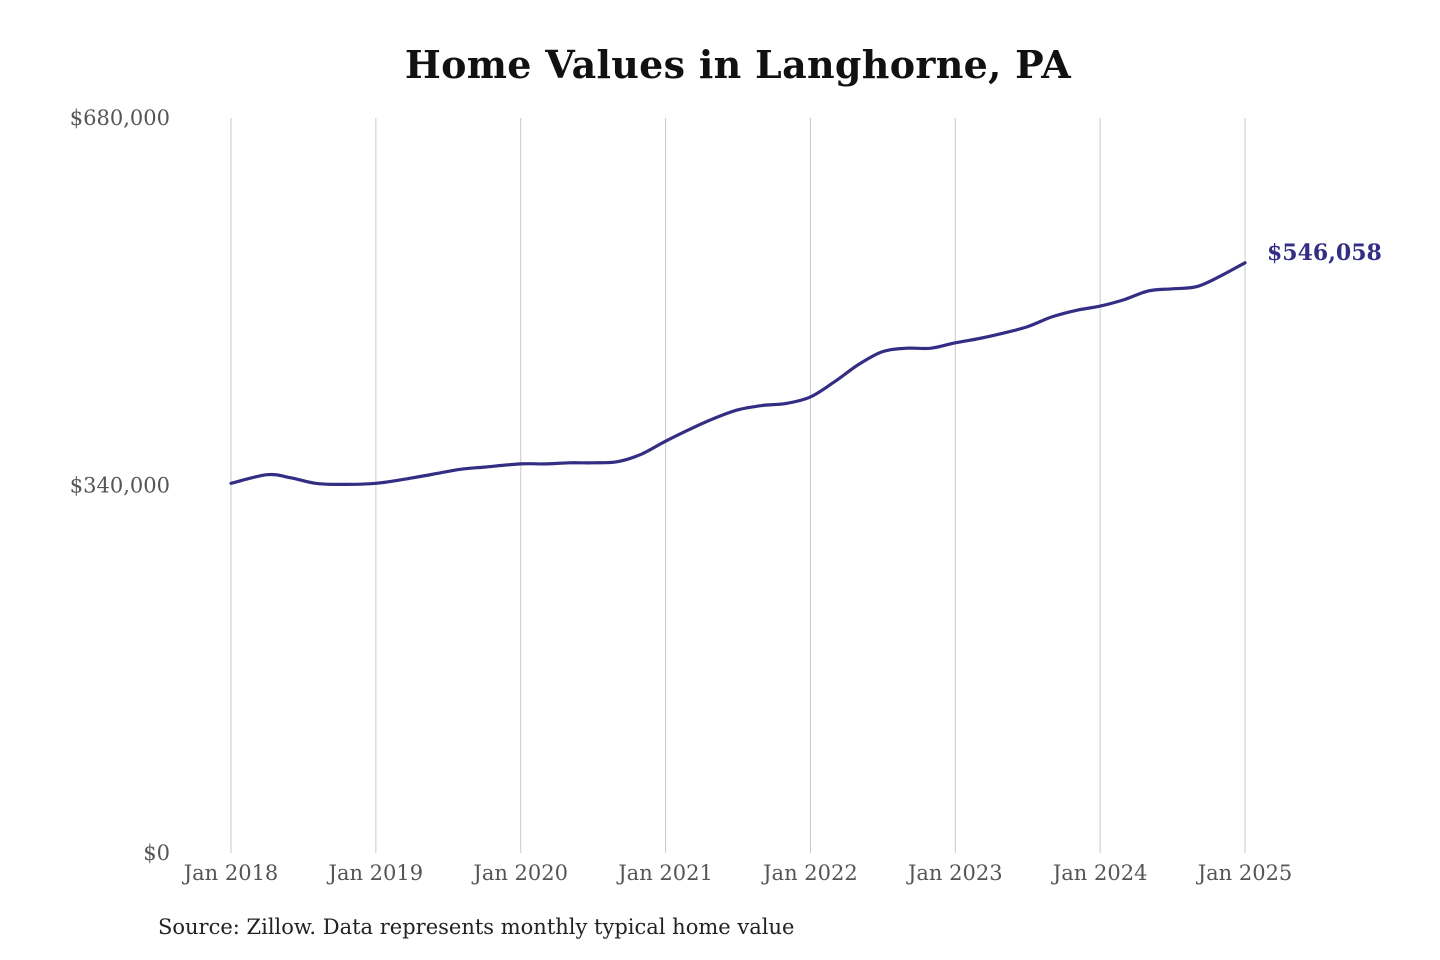  I want to click on end-value-label: $546,058, so click(1324, 253).